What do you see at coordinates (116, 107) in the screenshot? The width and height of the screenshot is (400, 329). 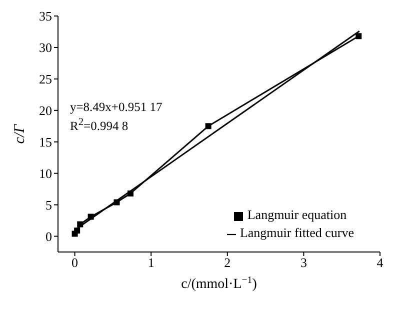 I see `annotation: y=8.49x+0.951 17` at bounding box center [116, 107].